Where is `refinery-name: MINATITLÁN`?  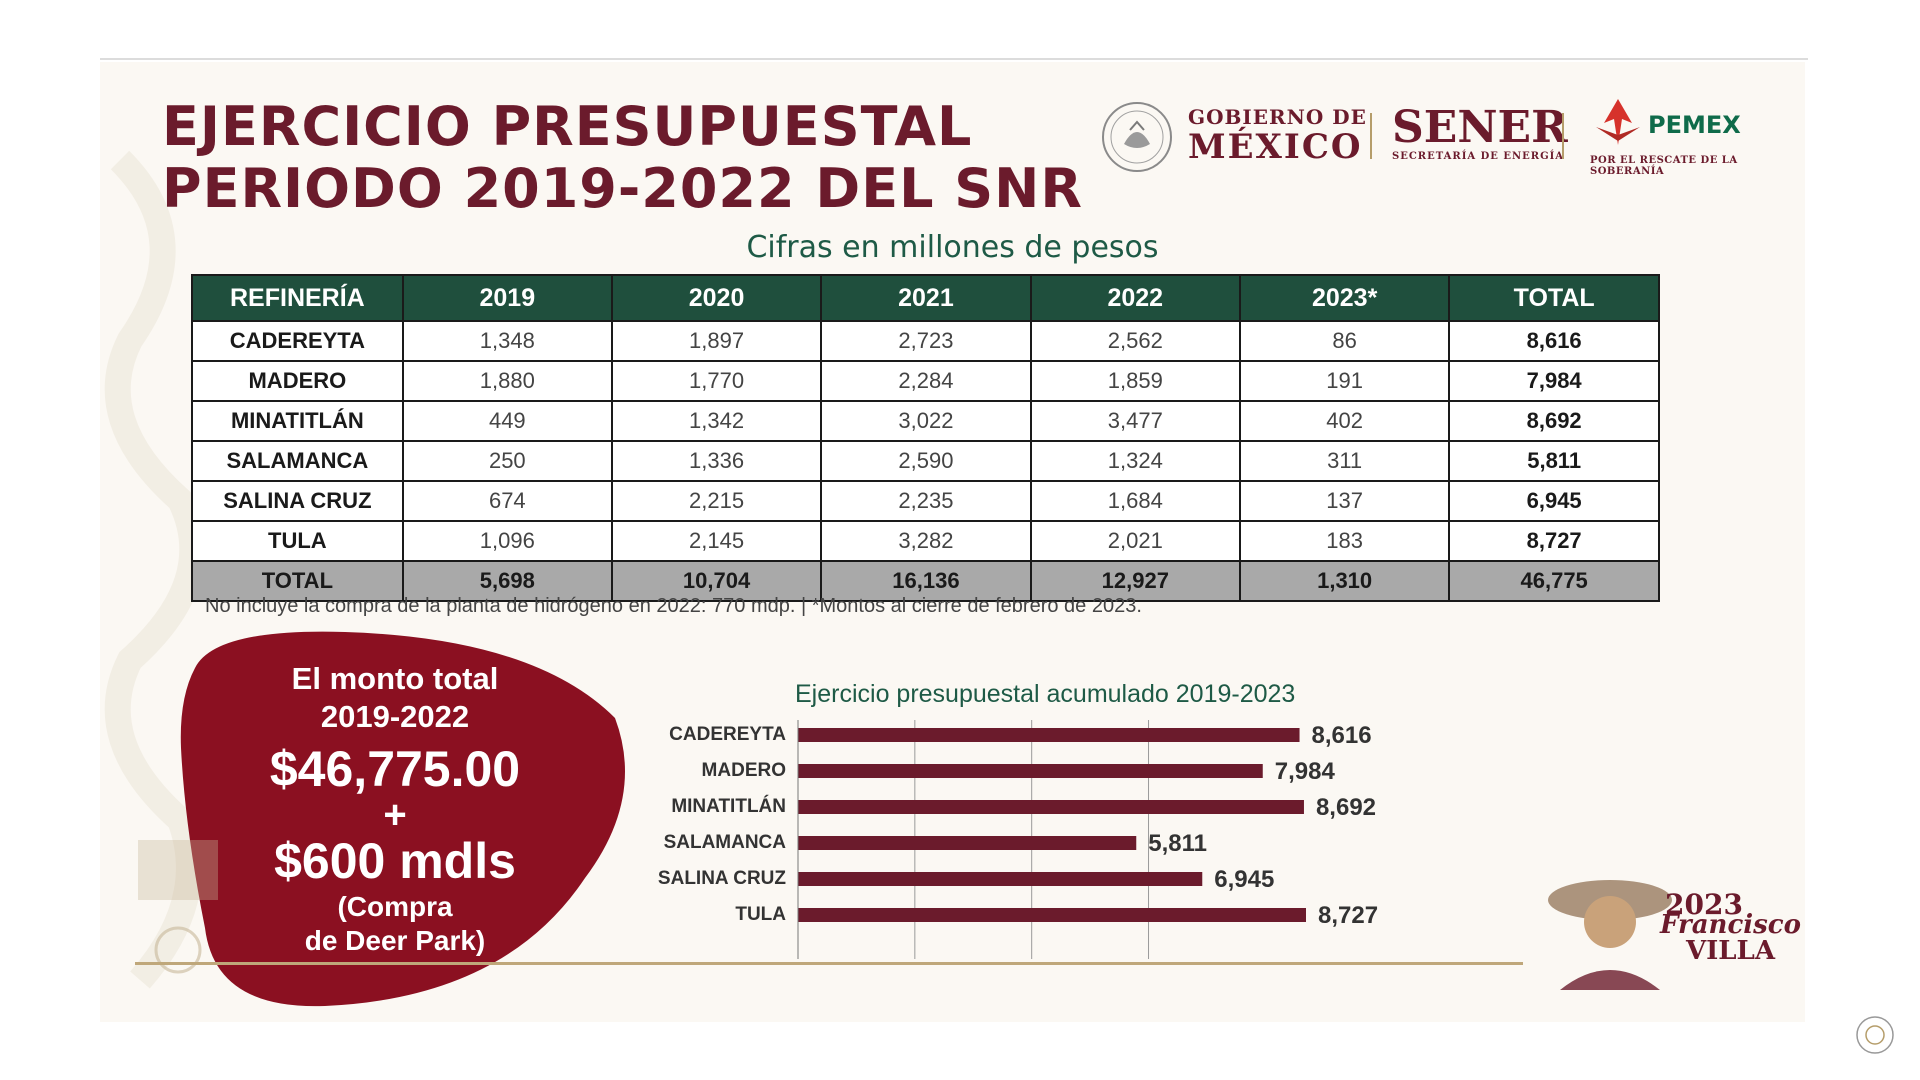 refinery-name: MINATITLÁN is located at coordinates (297, 421).